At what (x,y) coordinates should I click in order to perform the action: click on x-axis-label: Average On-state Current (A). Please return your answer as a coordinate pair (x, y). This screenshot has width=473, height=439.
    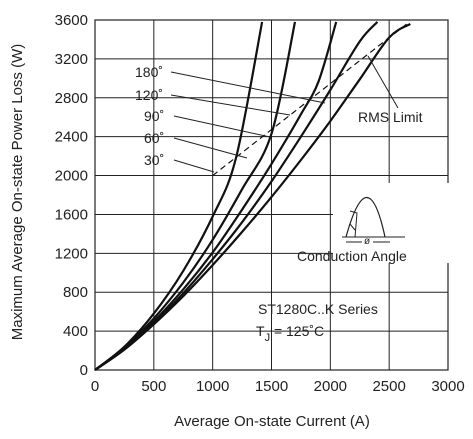
    Looking at the image, I should click on (272, 421).